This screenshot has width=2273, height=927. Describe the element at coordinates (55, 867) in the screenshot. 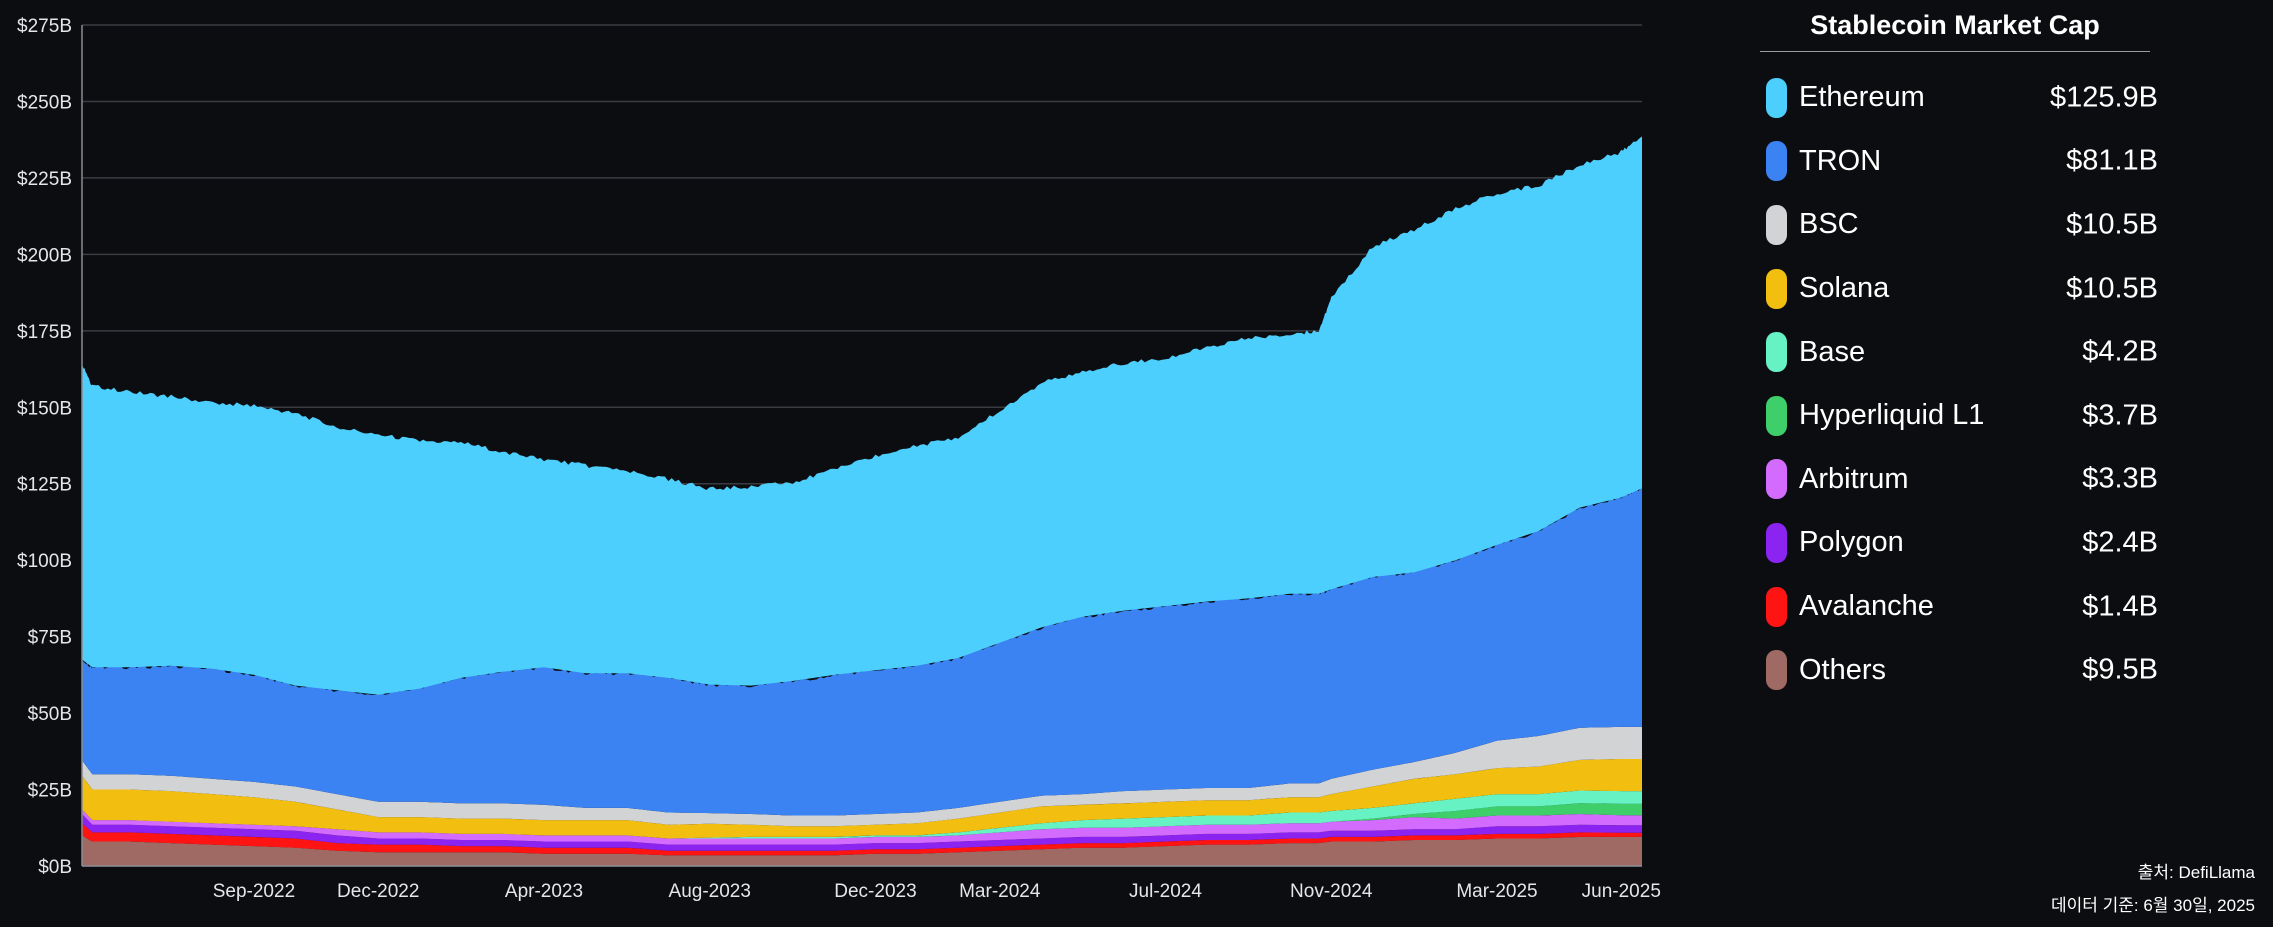

I see `y-tick-label: $0B` at that location.